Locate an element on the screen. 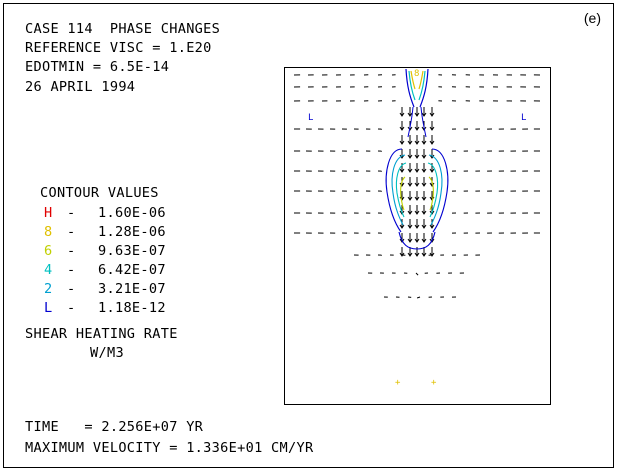 The height and width of the screenshot is (473, 619). time-readout: TIME = 2.256E+07 YR is located at coordinates (114, 427).